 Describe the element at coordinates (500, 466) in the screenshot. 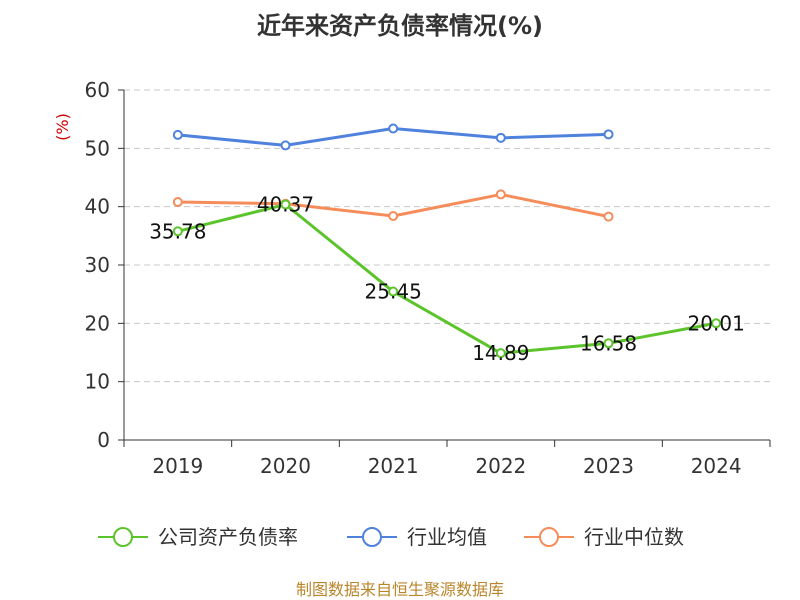

I see `x-tick-label: 2022` at that location.